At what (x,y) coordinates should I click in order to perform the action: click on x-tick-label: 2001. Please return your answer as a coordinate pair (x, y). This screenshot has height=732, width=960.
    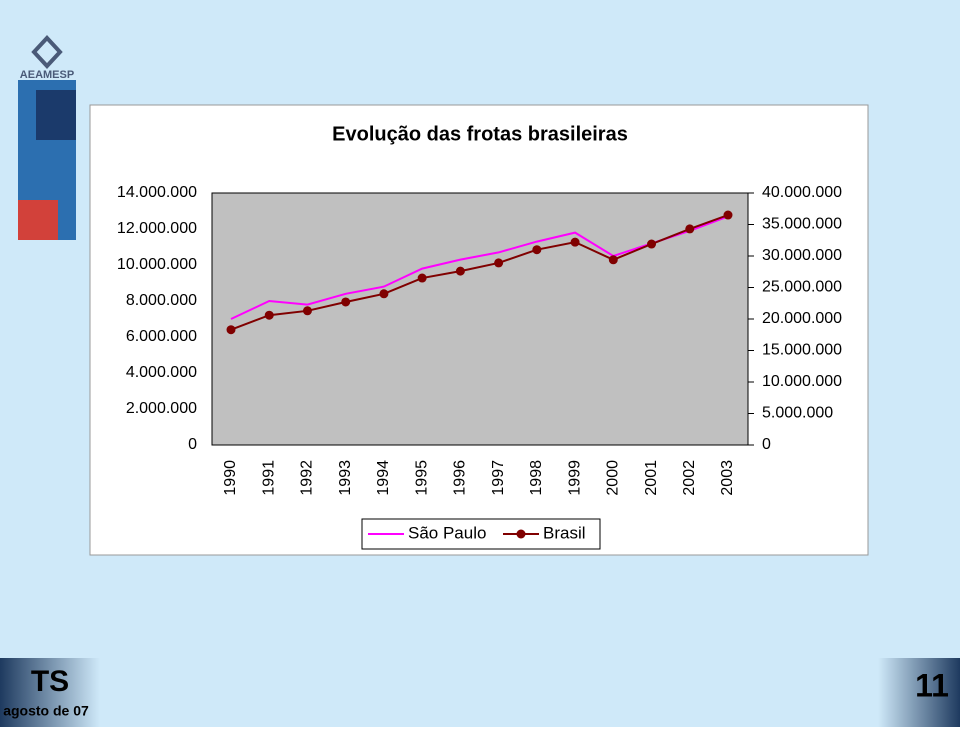
    Looking at the image, I should click on (651, 478).